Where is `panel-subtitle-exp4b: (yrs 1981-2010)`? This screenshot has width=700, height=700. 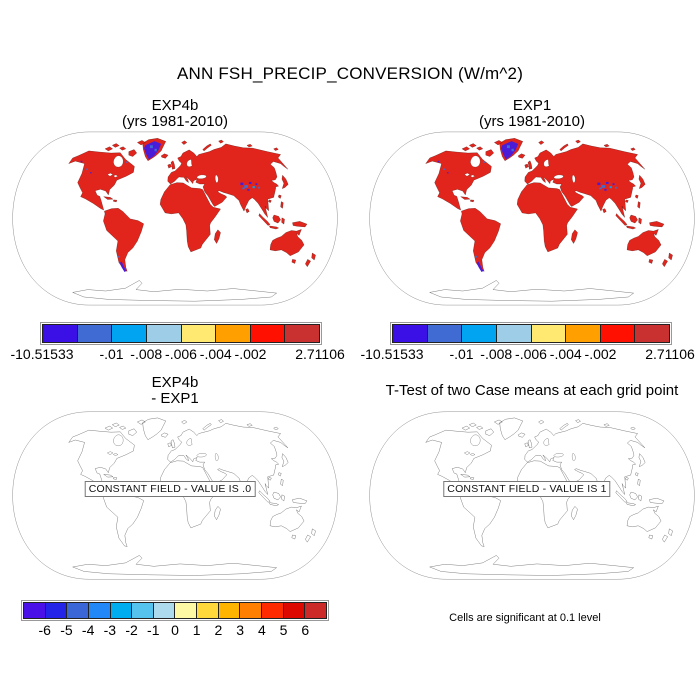
panel-subtitle-exp4b: (yrs 1981-2010) is located at coordinates (175, 121).